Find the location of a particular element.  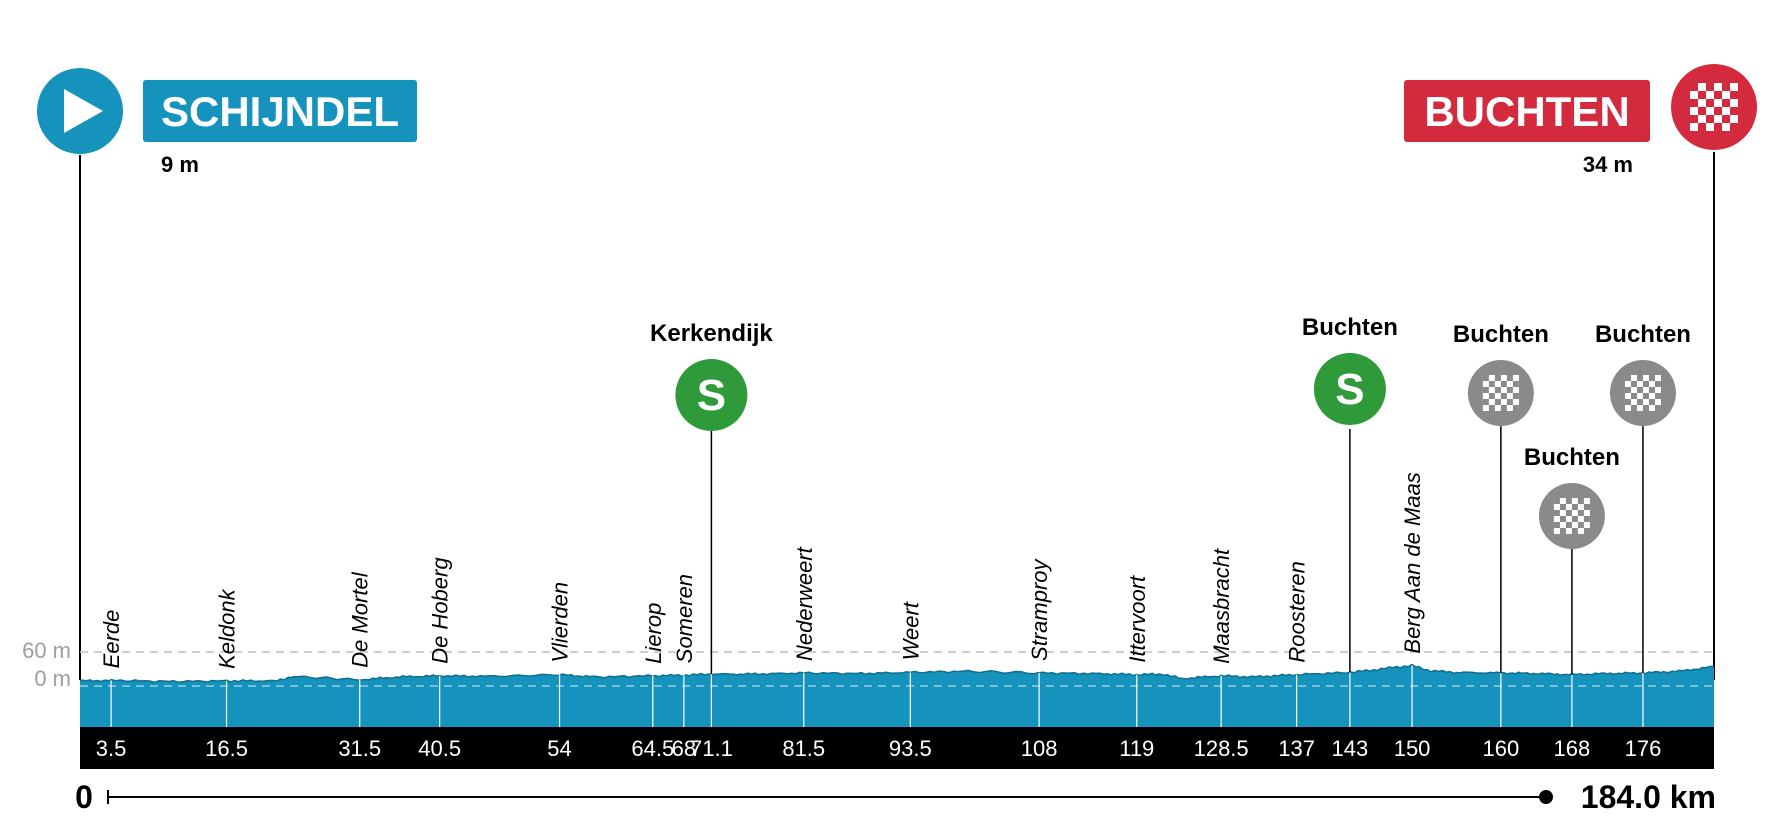

km-label: 40.5 is located at coordinates (439, 748).